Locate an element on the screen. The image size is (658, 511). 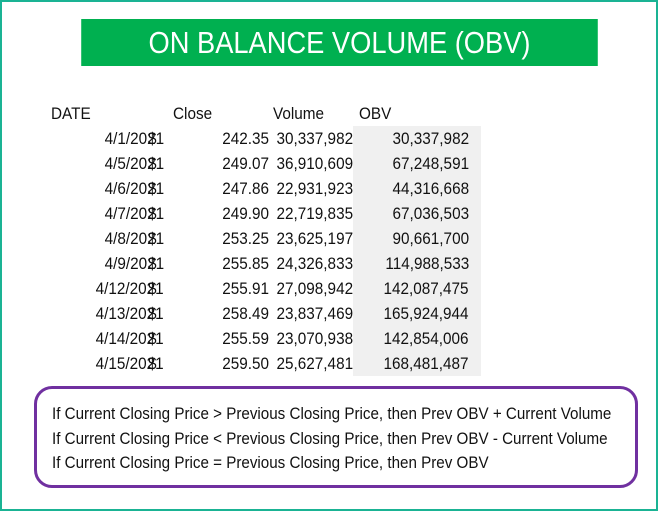
table-row: 4/14/2021 $255.59 23,070,938 142,854,006 is located at coordinates (329, 338).